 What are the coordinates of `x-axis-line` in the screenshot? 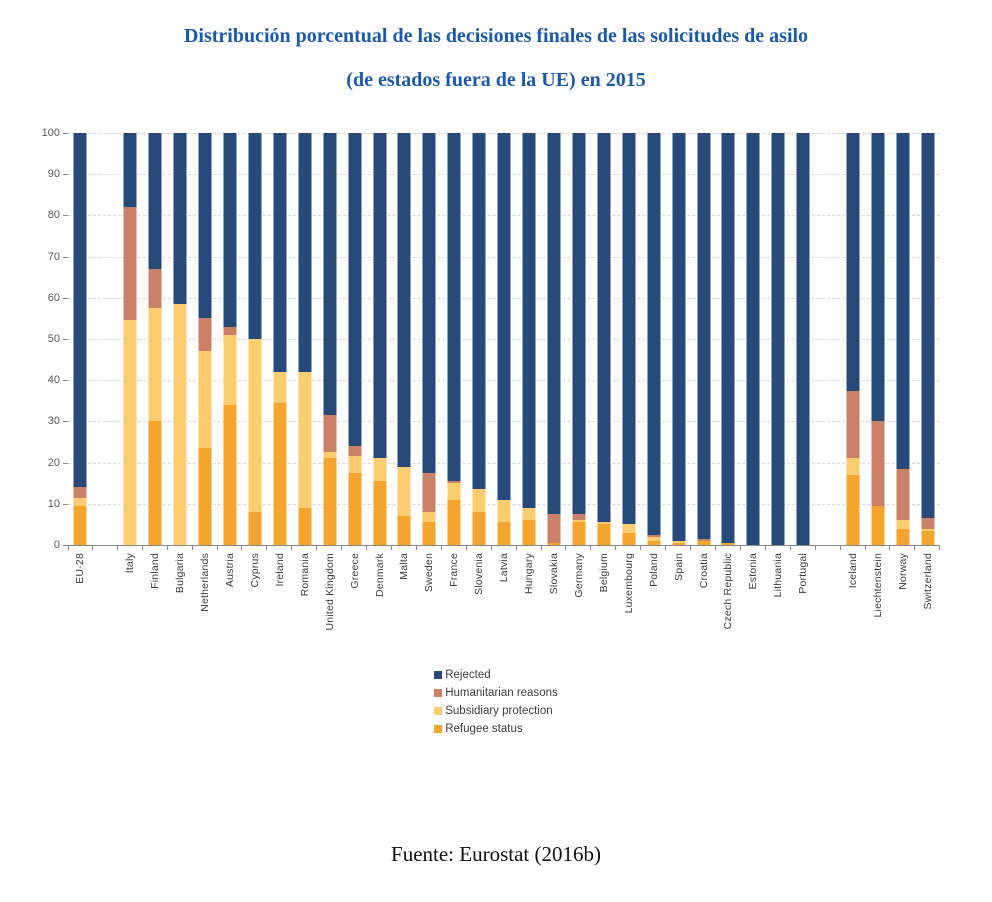 It's located at (504, 545).